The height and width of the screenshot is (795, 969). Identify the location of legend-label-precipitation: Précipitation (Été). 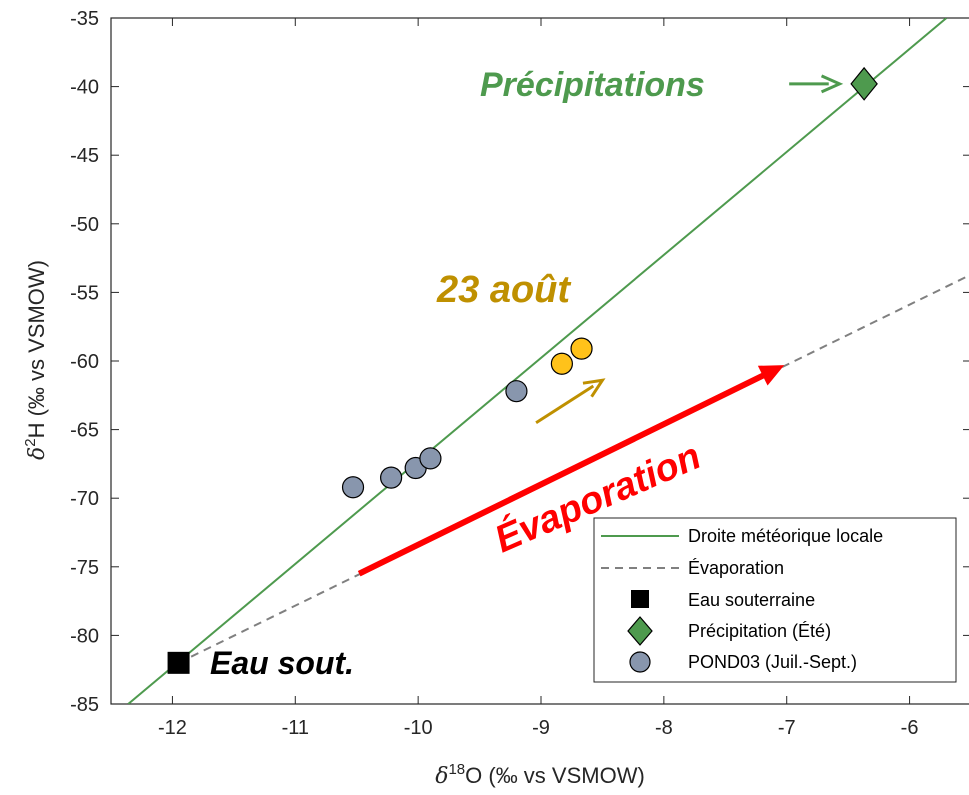
(759, 631).